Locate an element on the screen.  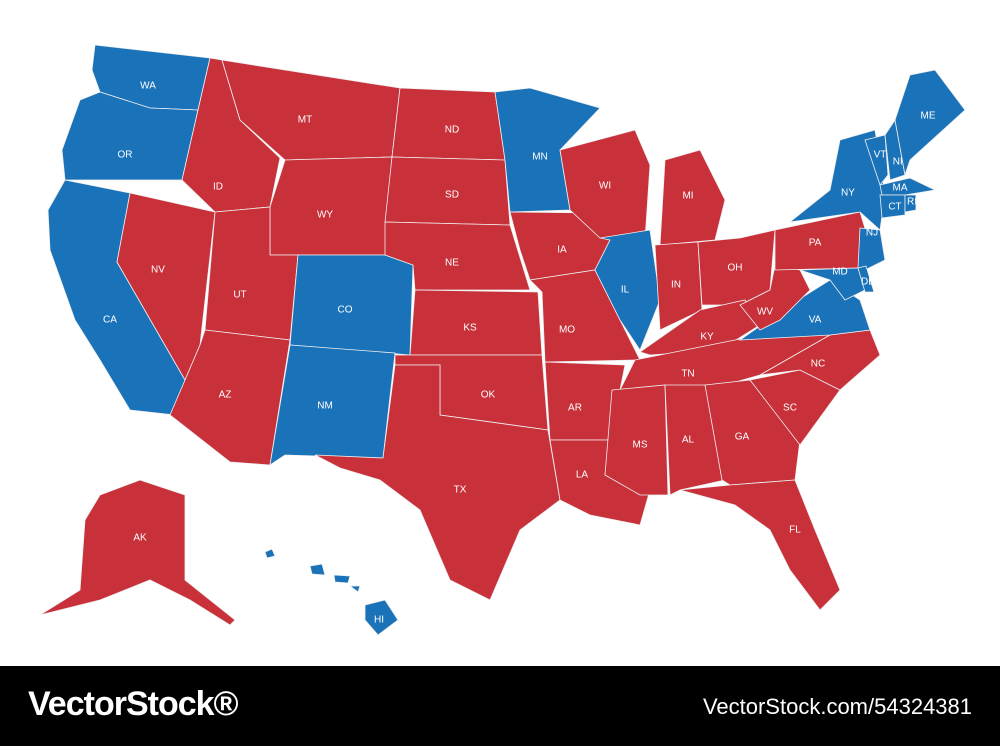
state-label: RI is located at coordinates (912, 202).